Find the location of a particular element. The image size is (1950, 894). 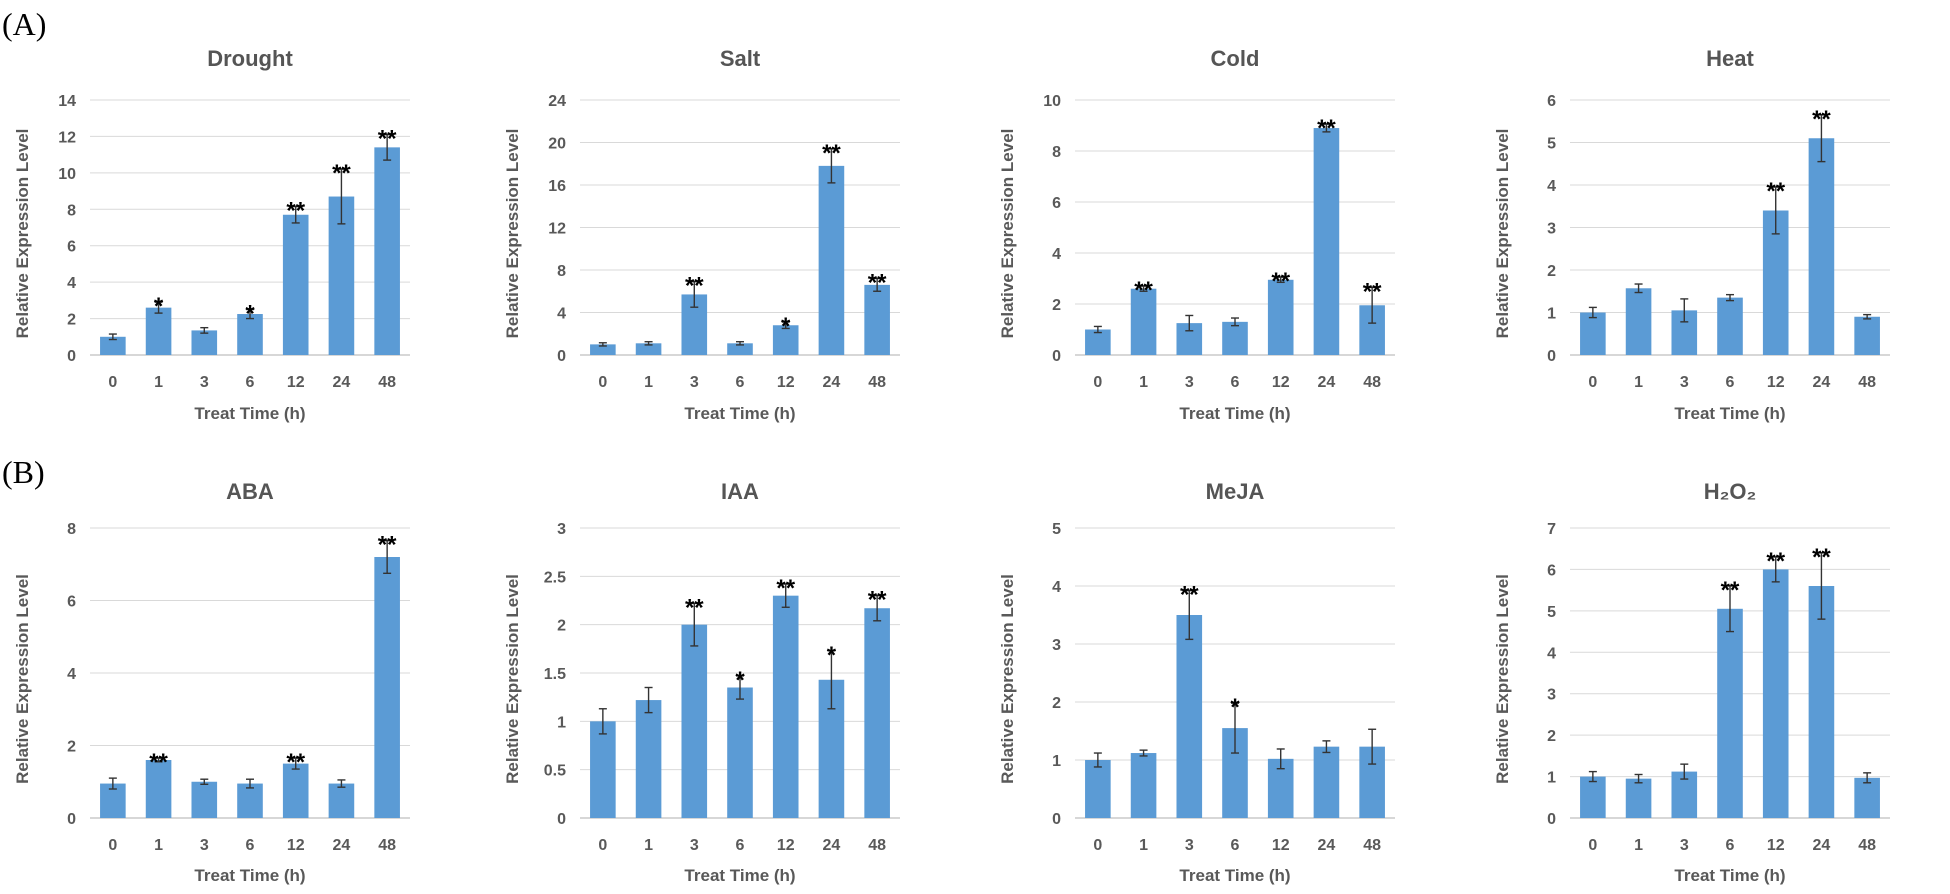

y-tick-label: 1 is located at coordinates (561, 722).